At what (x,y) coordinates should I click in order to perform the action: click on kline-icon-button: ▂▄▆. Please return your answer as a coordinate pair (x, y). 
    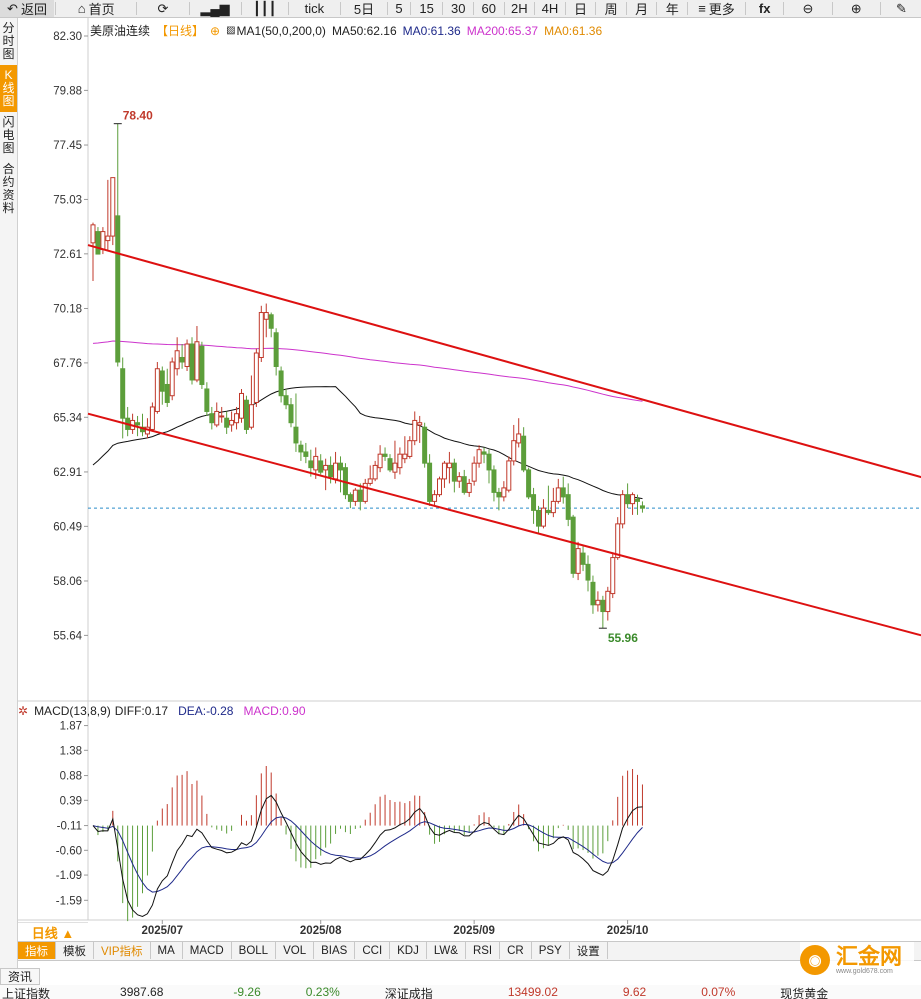
    Looking at the image, I should click on (215, 8).